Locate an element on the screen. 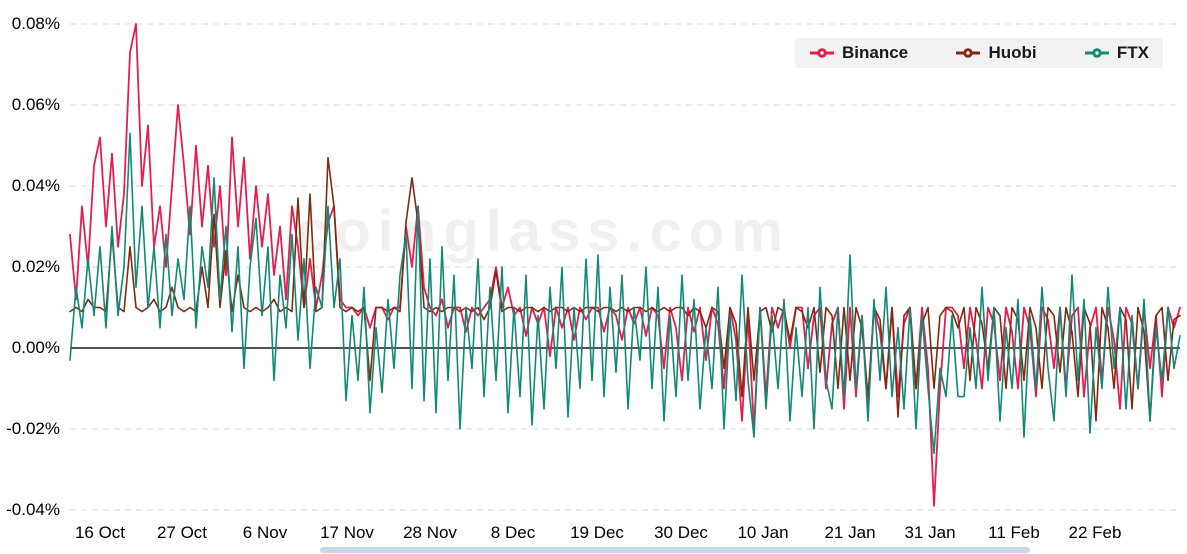 This screenshot has width=1187, height=554. legend-item-ftx: FTX is located at coordinates (1116, 53).